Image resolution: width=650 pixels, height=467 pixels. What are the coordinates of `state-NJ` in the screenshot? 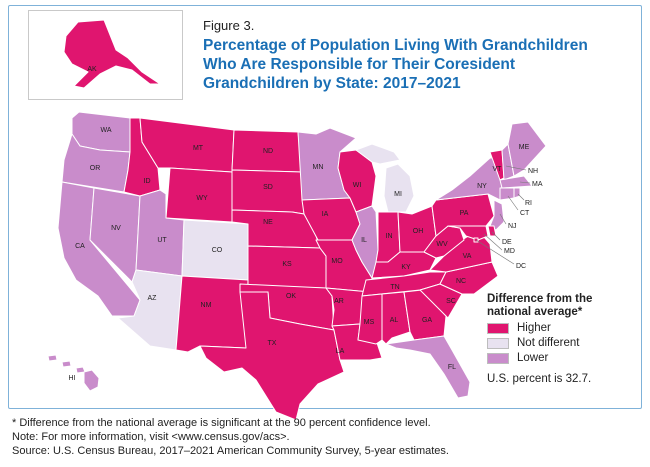 It's located at (497, 215).